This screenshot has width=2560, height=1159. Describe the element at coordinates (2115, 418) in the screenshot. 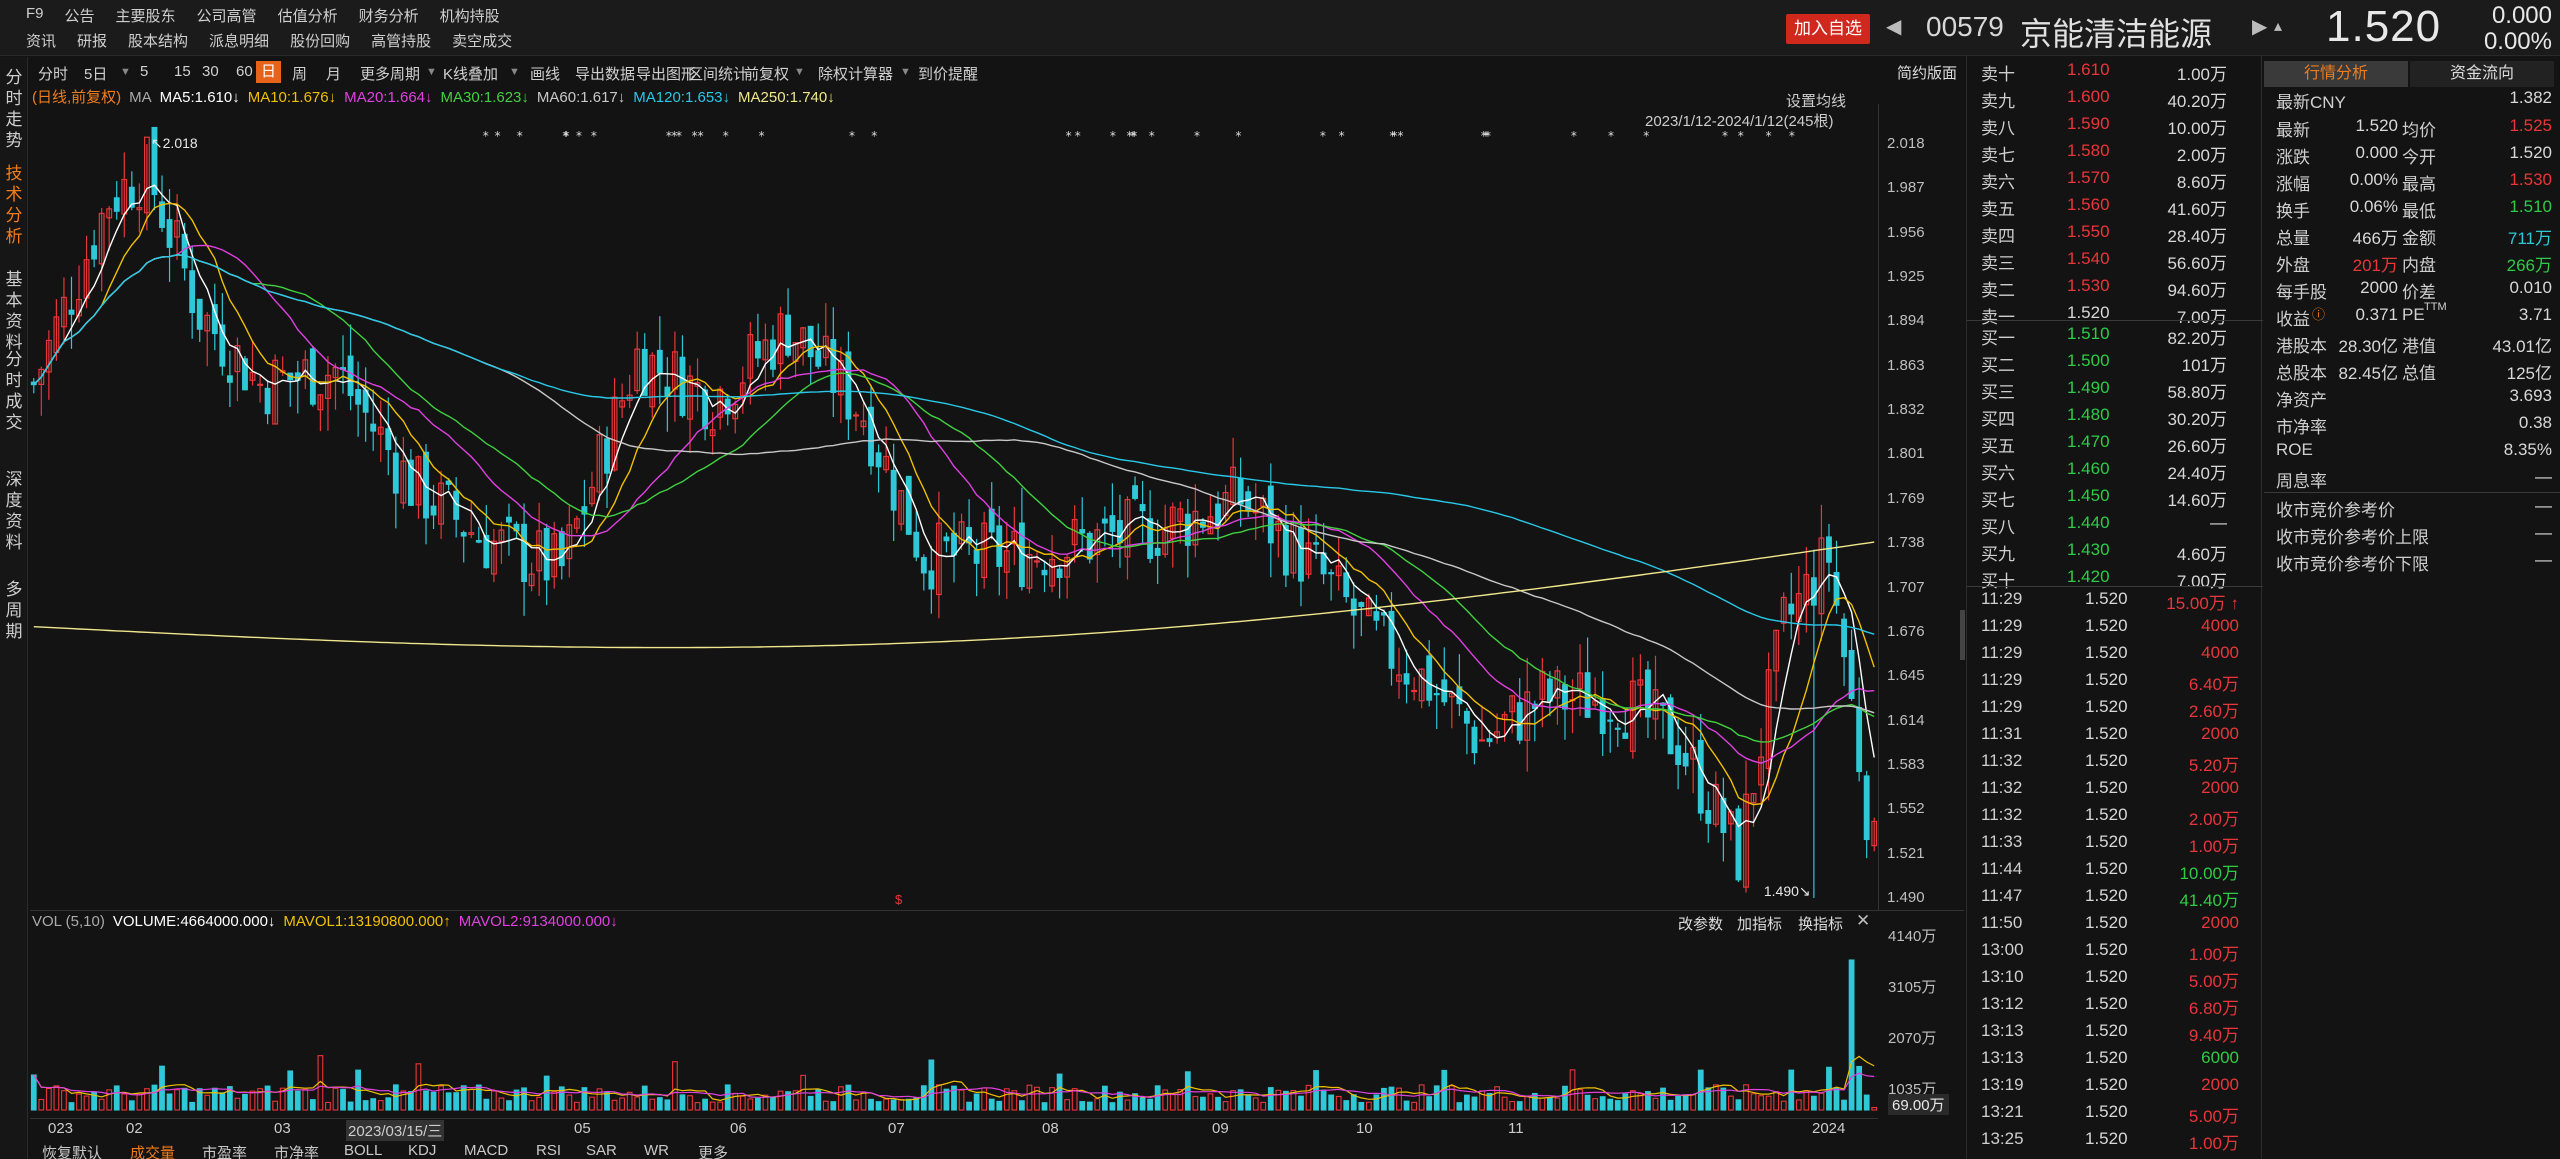

I see `bid-row: 买四 1.480 30.20万` at that location.